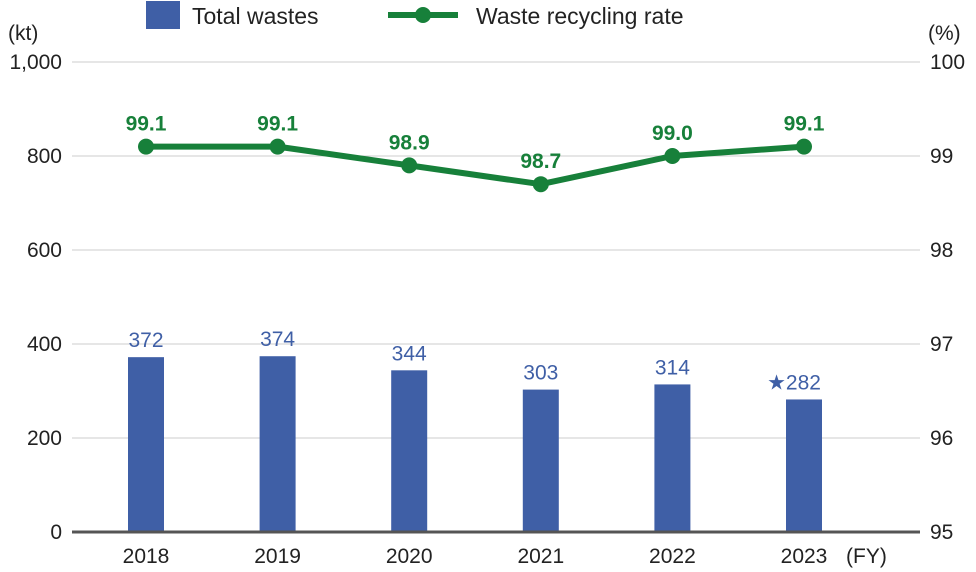 This screenshot has width=976, height=572. Describe the element at coordinates (866, 556) in the screenshot. I see `x-axis-unit: (FY)` at that location.